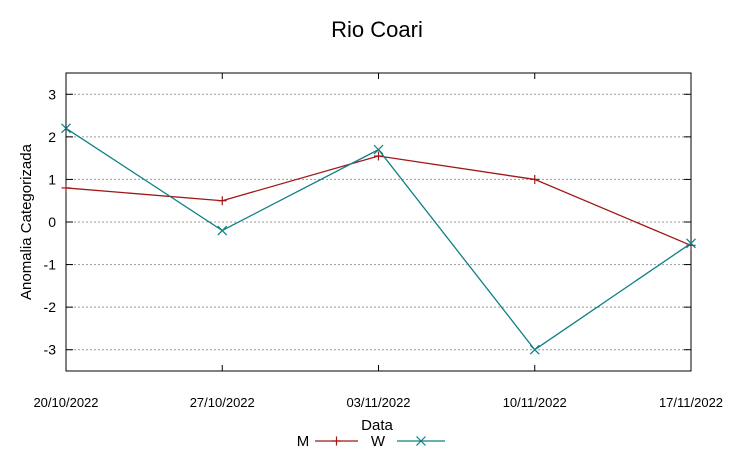 This screenshot has width=753, height=459. What do you see at coordinates (52, 222) in the screenshot?
I see `y-tick-label: 0` at bounding box center [52, 222].